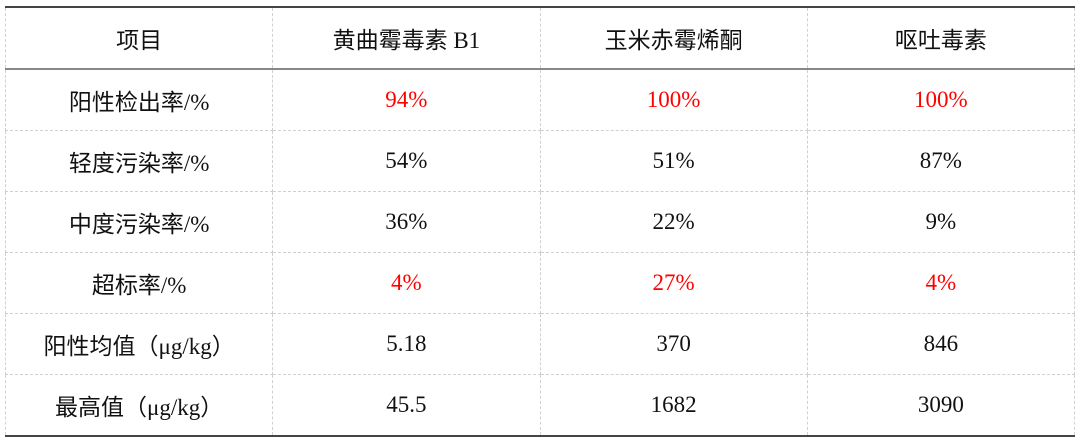 This screenshot has width=1080, height=439. I want to click on row-label: 最高值（μg/kg）, so click(139, 405).